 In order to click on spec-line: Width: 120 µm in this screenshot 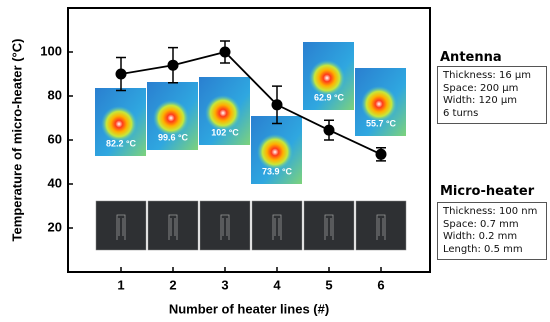, I will do `click(480, 100)`.